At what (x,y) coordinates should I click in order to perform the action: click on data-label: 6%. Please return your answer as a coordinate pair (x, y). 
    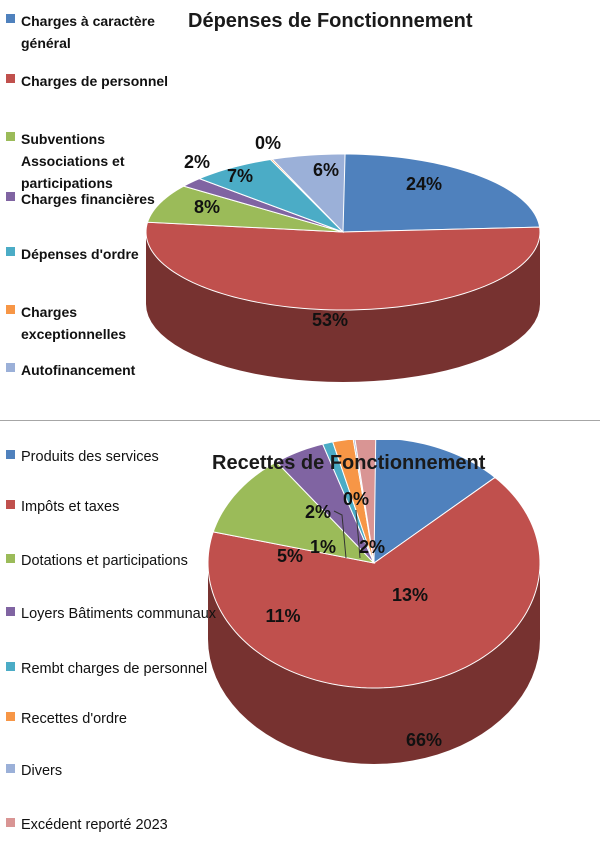
    Looking at the image, I should click on (326, 170).